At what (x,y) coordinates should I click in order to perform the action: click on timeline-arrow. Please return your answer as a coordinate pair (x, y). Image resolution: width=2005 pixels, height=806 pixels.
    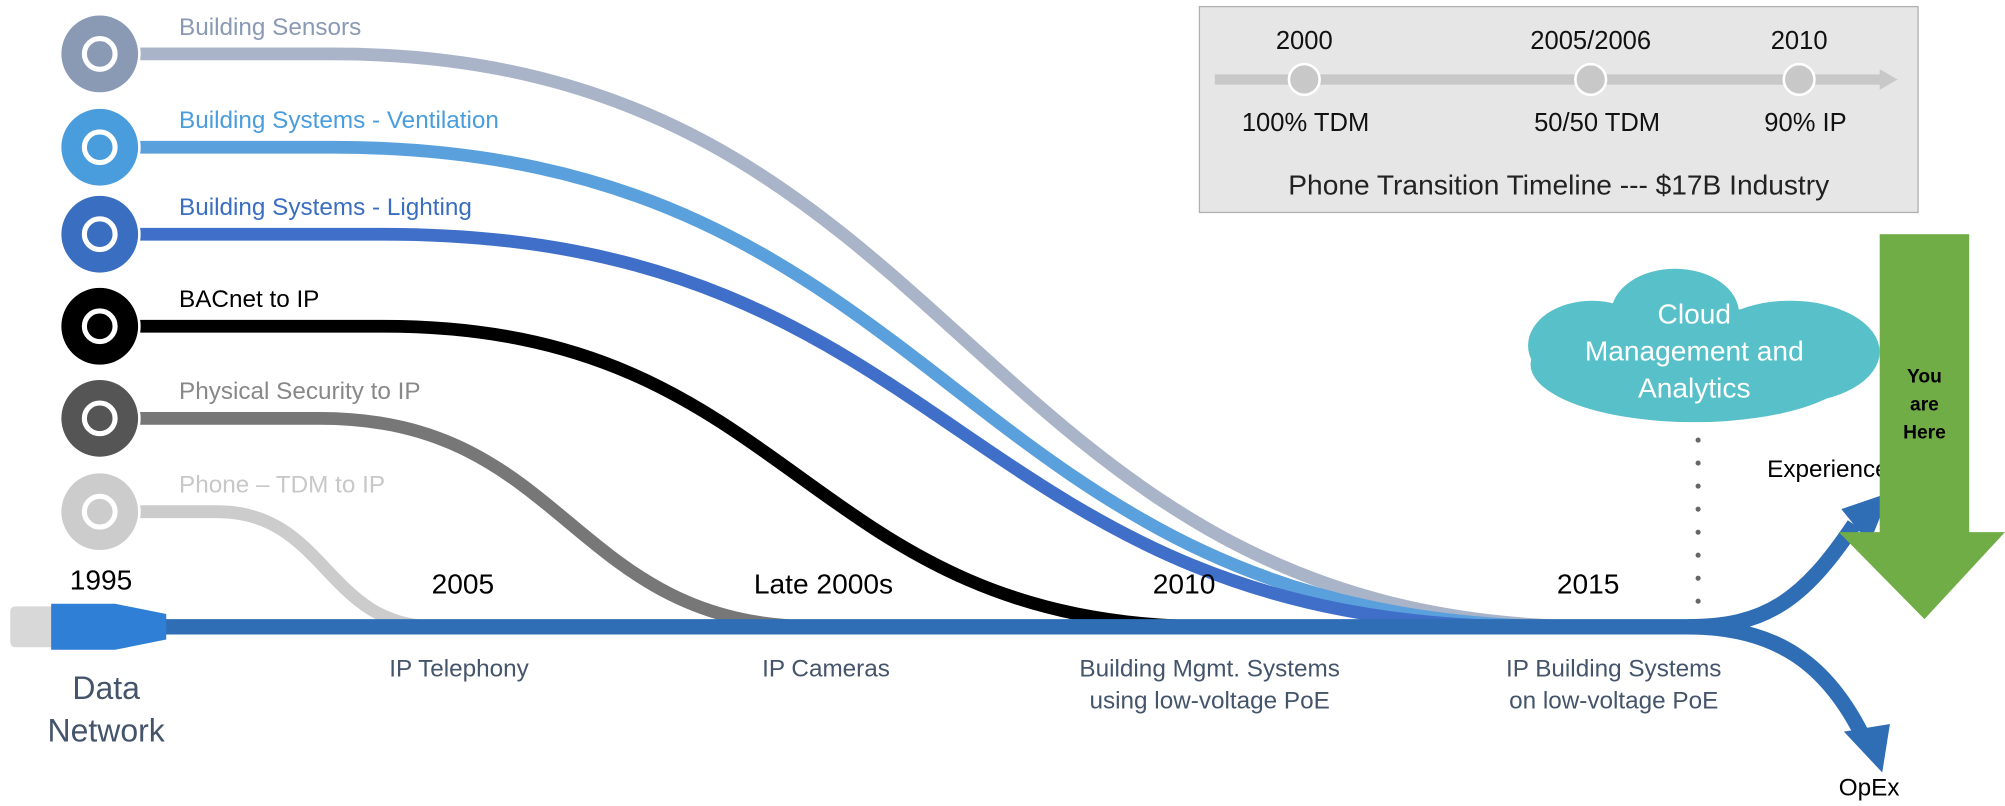
    Looking at the image, I should click on (1888, 79).